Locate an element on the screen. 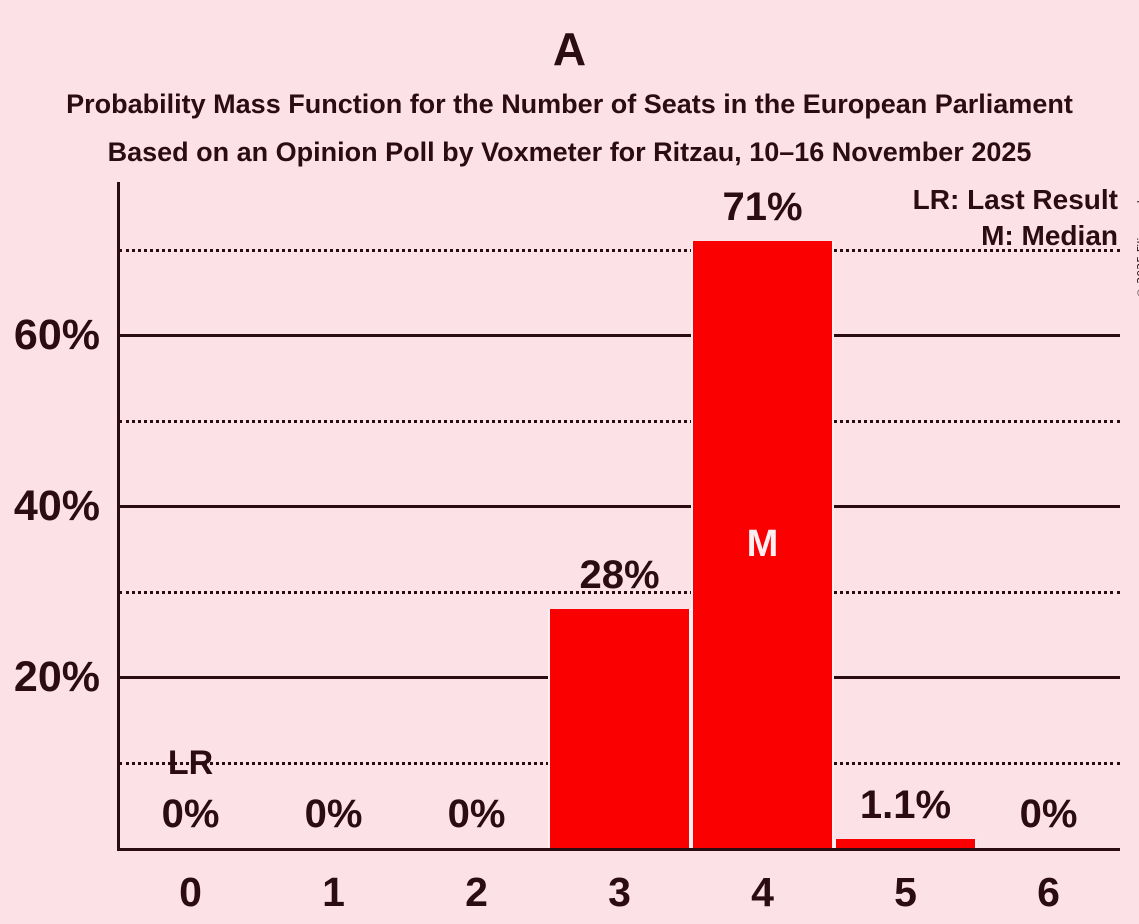 This screenshot has height=924, width=1139. y-tick-label-40: 40% is located at coordinates (56, 506).